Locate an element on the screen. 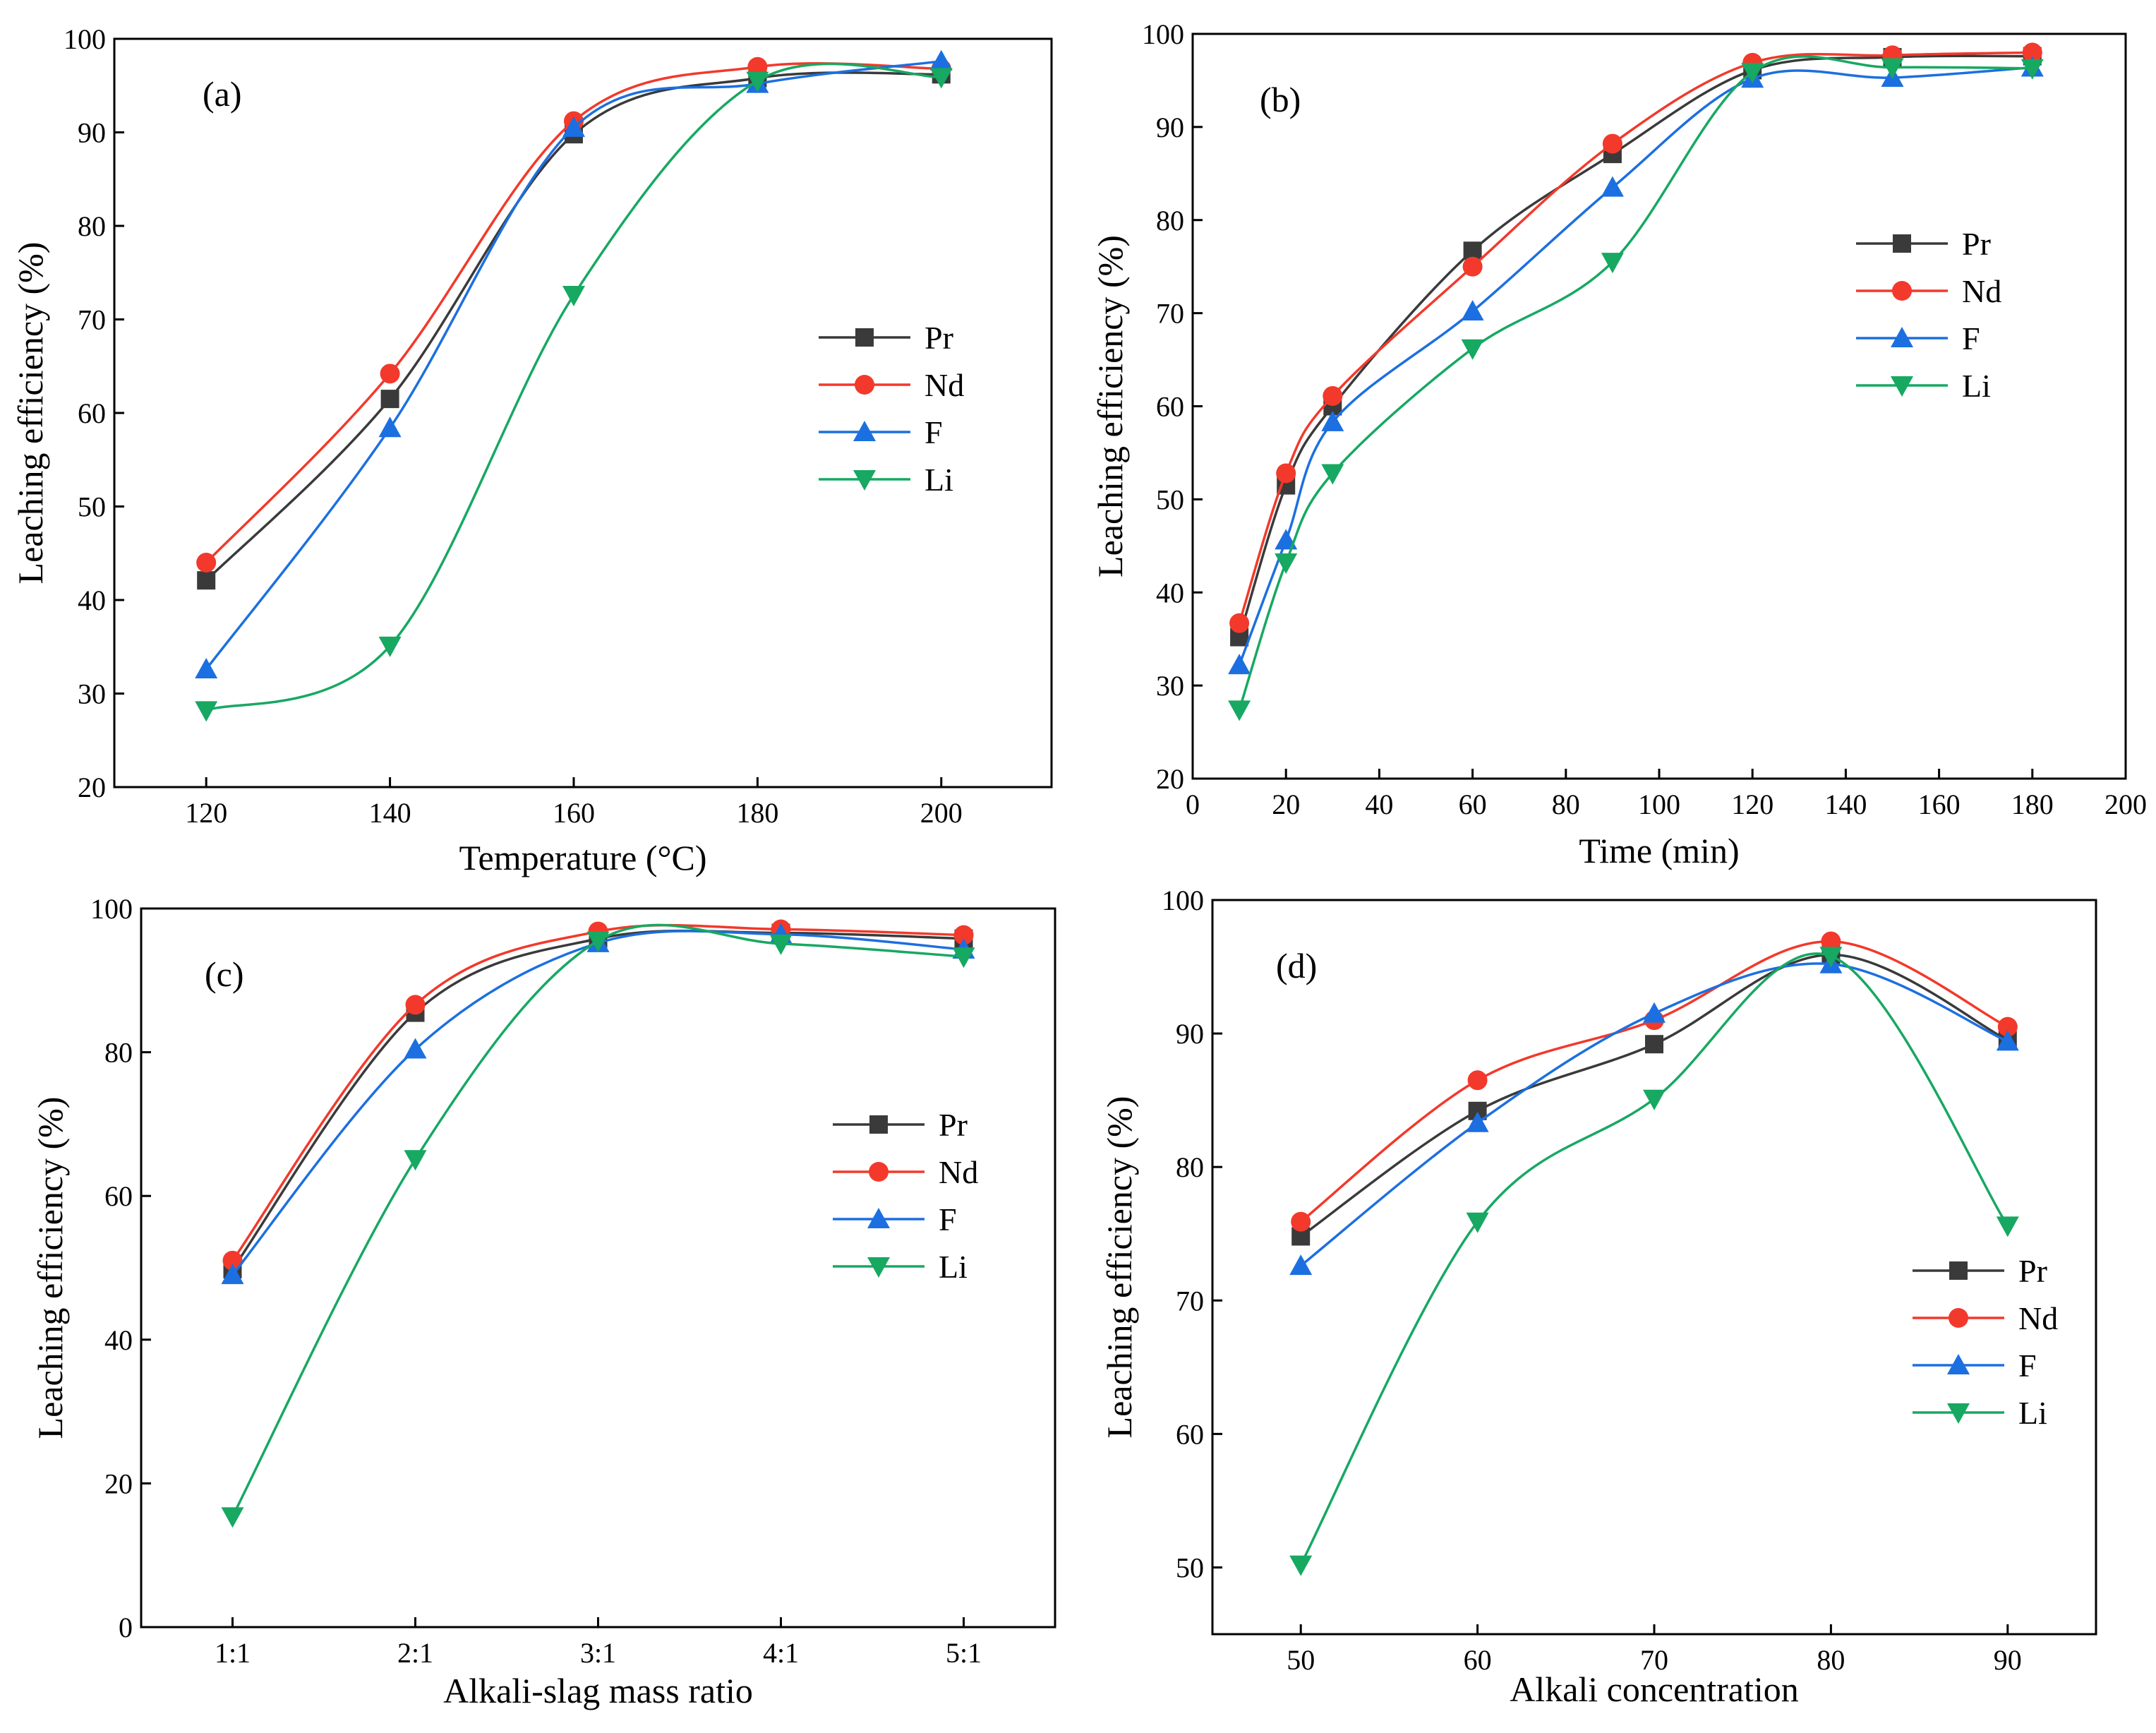 The height and width of the screenshot is (1733, 2156). y-axis-label: Leaching efficiency (%) is located at coordinates (30, 413).